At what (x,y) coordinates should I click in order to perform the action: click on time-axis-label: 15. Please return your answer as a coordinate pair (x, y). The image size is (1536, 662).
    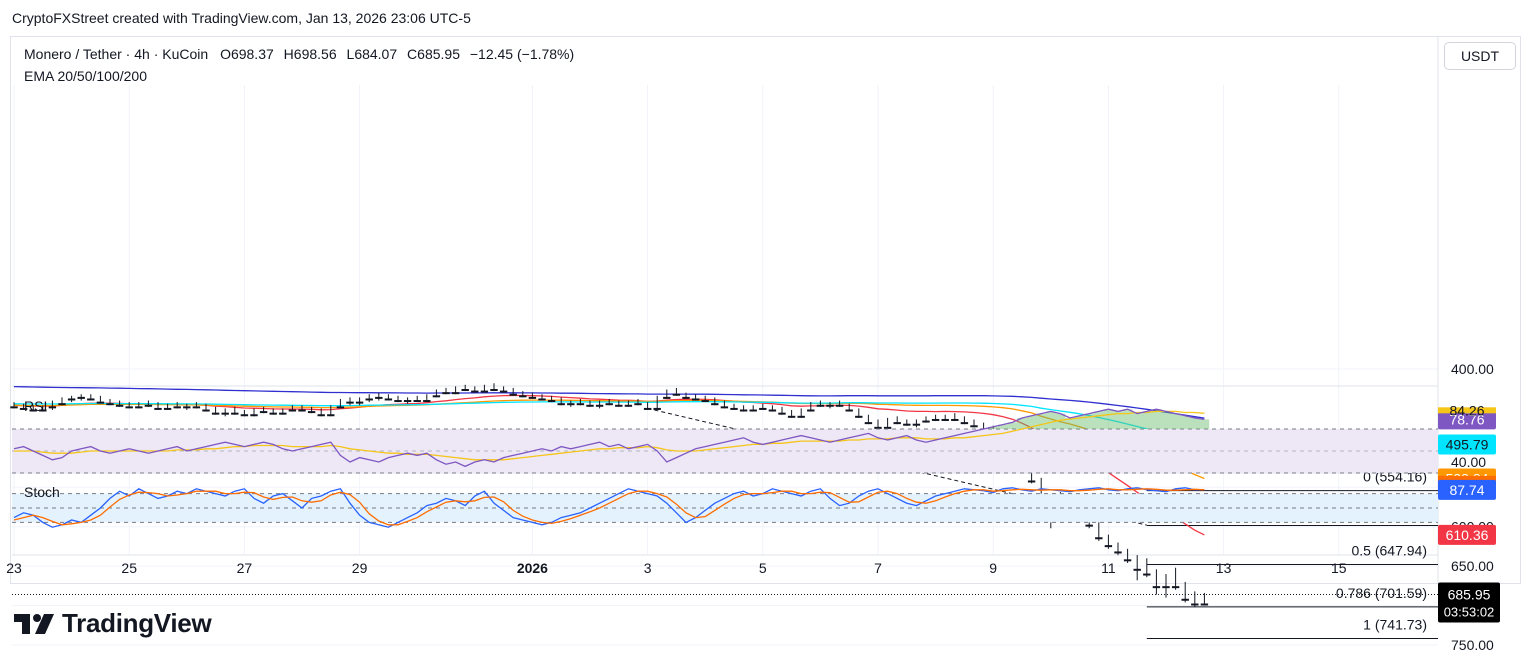
    Looking at the image, I should click on (1339, 568).